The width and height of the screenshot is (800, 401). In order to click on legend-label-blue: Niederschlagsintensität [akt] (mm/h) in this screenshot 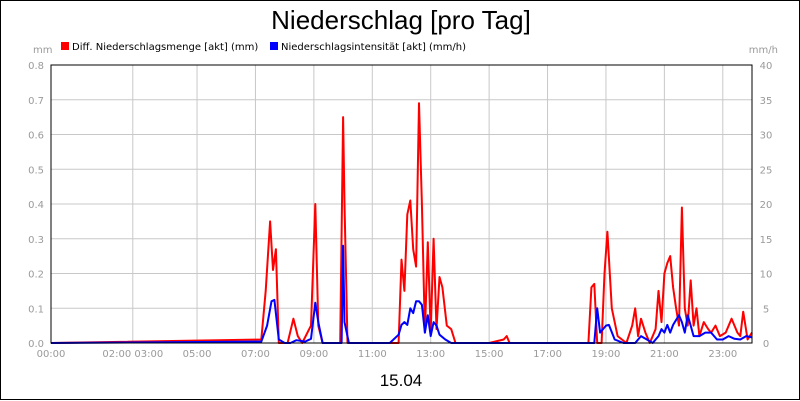, I will do `click(373, 47)`.